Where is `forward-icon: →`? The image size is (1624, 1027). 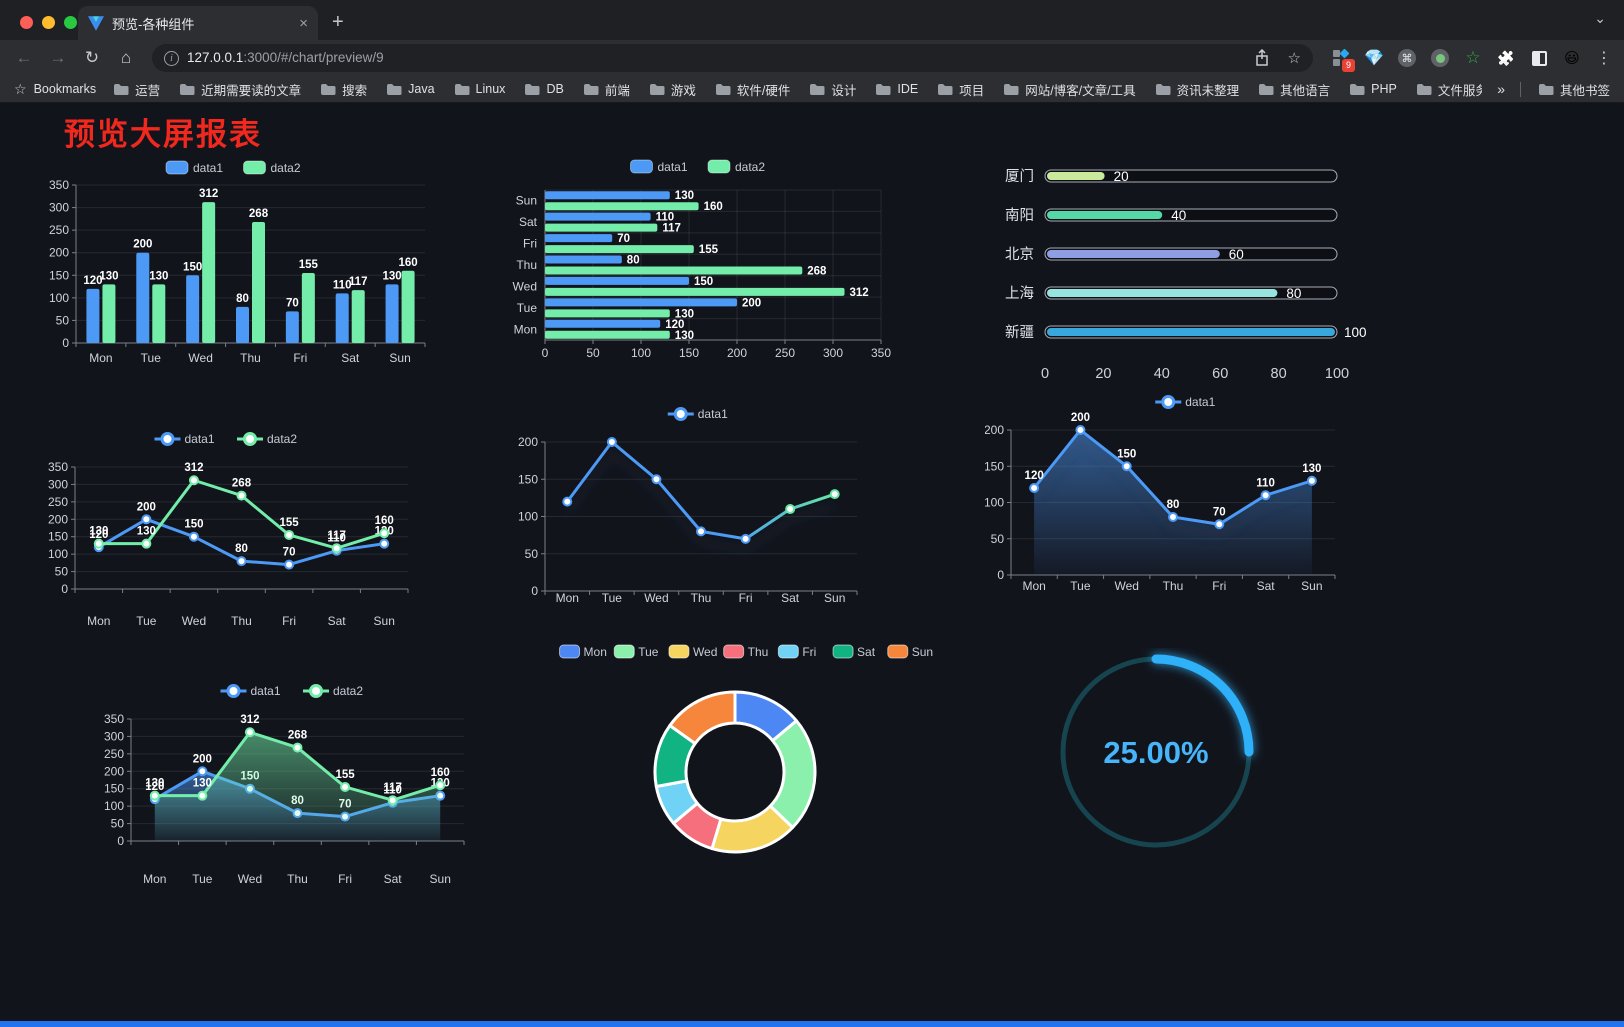 forward-icon: → is located at coordinates (58, 57).